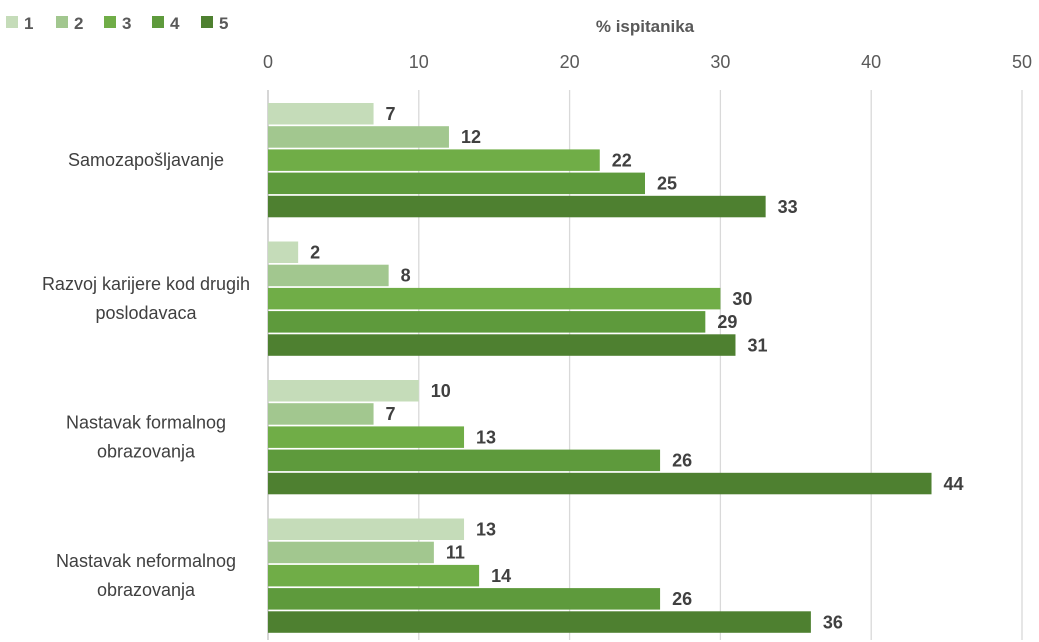  Describe the element at coordinates (501, 576) in the screenshot. I see `data-label: 14` at that location.